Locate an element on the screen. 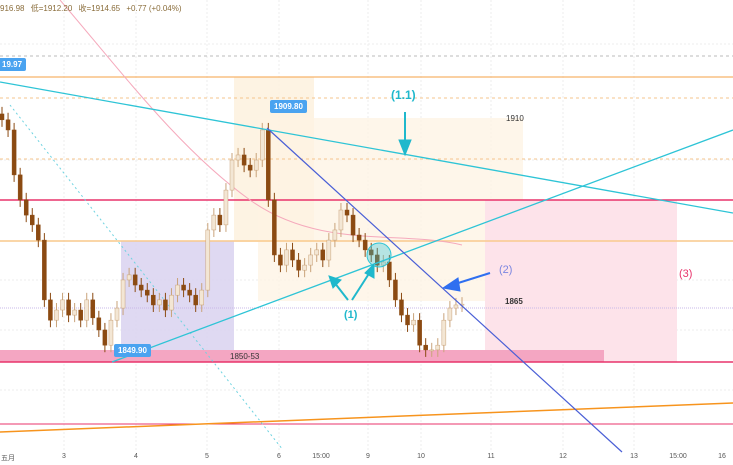 Image resolution: width=733 pixels, height=465 pixels. blue-arrow-icon is located at coordinates (466, 282).